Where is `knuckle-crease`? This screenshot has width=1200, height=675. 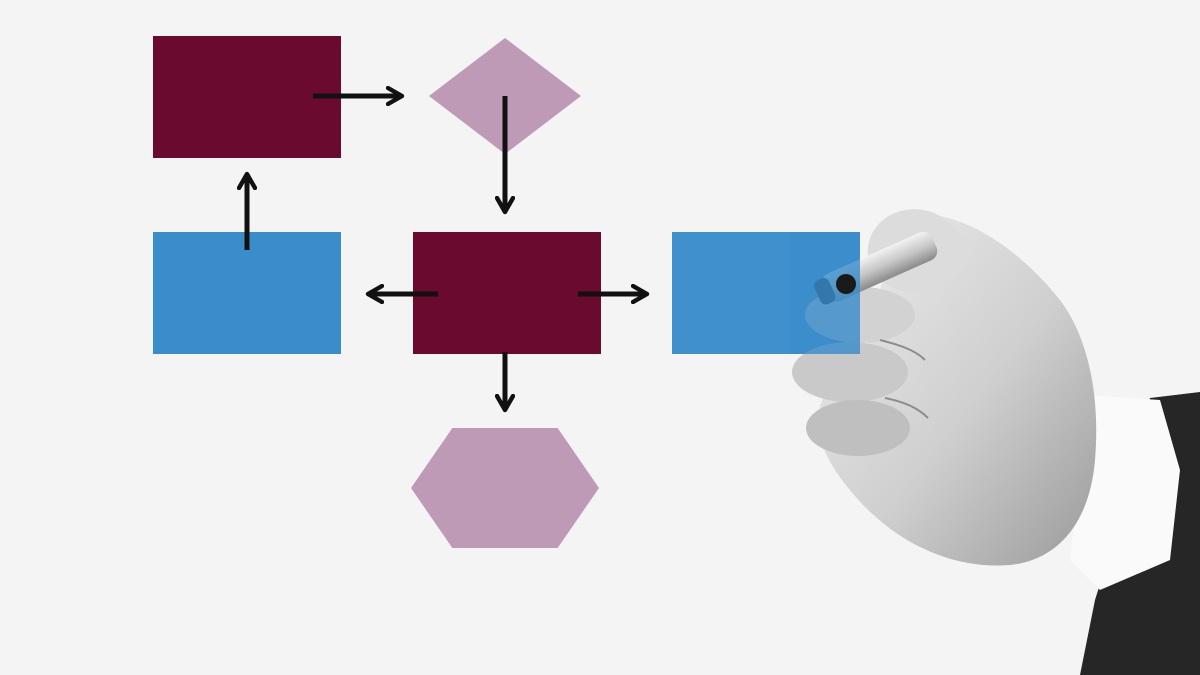
knuckle-crease is located at coordinates (904, 379).